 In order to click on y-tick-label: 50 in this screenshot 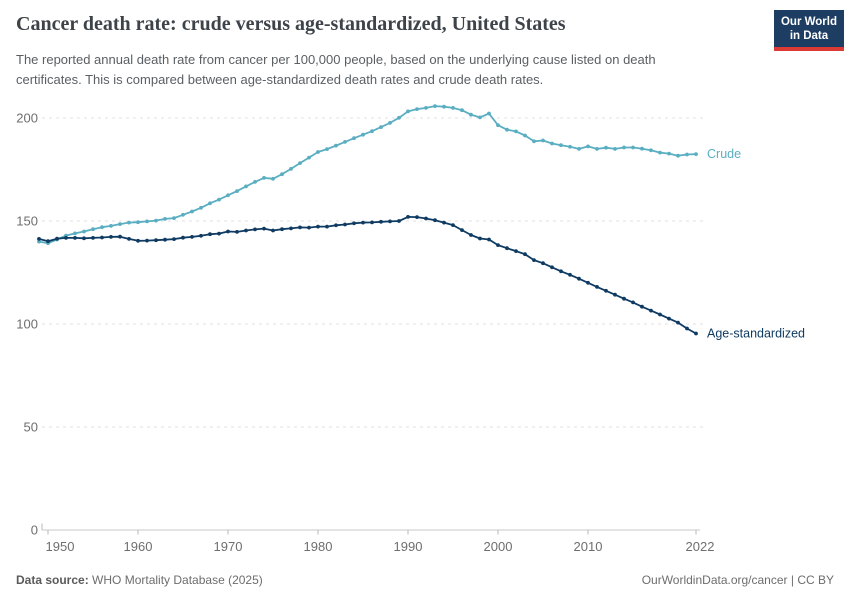, I will do `click(31, 427)`.